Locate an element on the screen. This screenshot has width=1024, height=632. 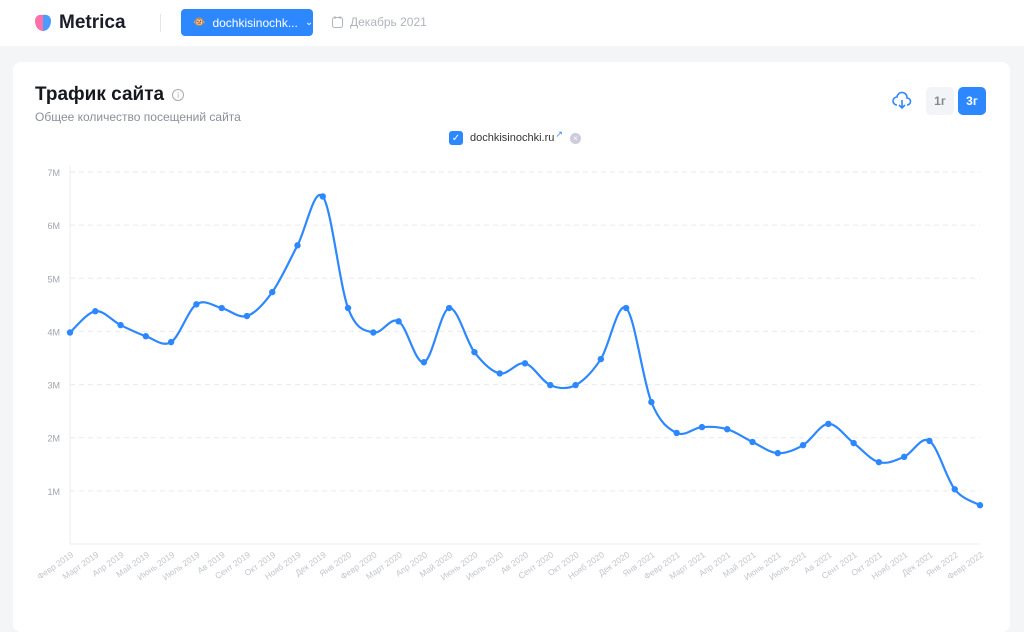
site-selector: 🐵 dochkisinochk... ⌄ is located at coordinates (247, 22).